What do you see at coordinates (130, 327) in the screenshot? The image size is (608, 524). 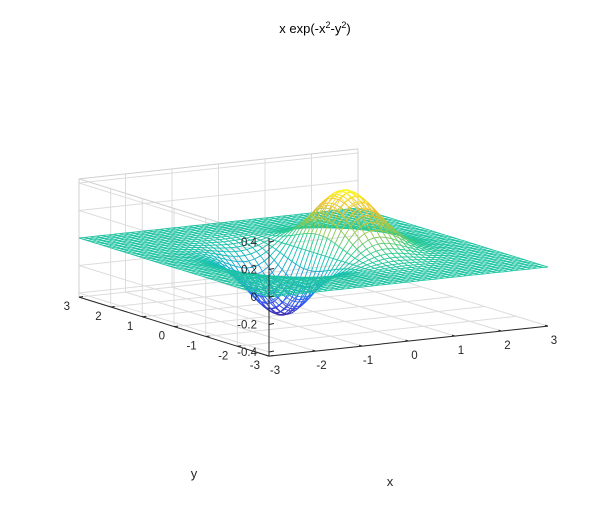 I see `y-tick-label: 1` at bounding box center [130, 327].